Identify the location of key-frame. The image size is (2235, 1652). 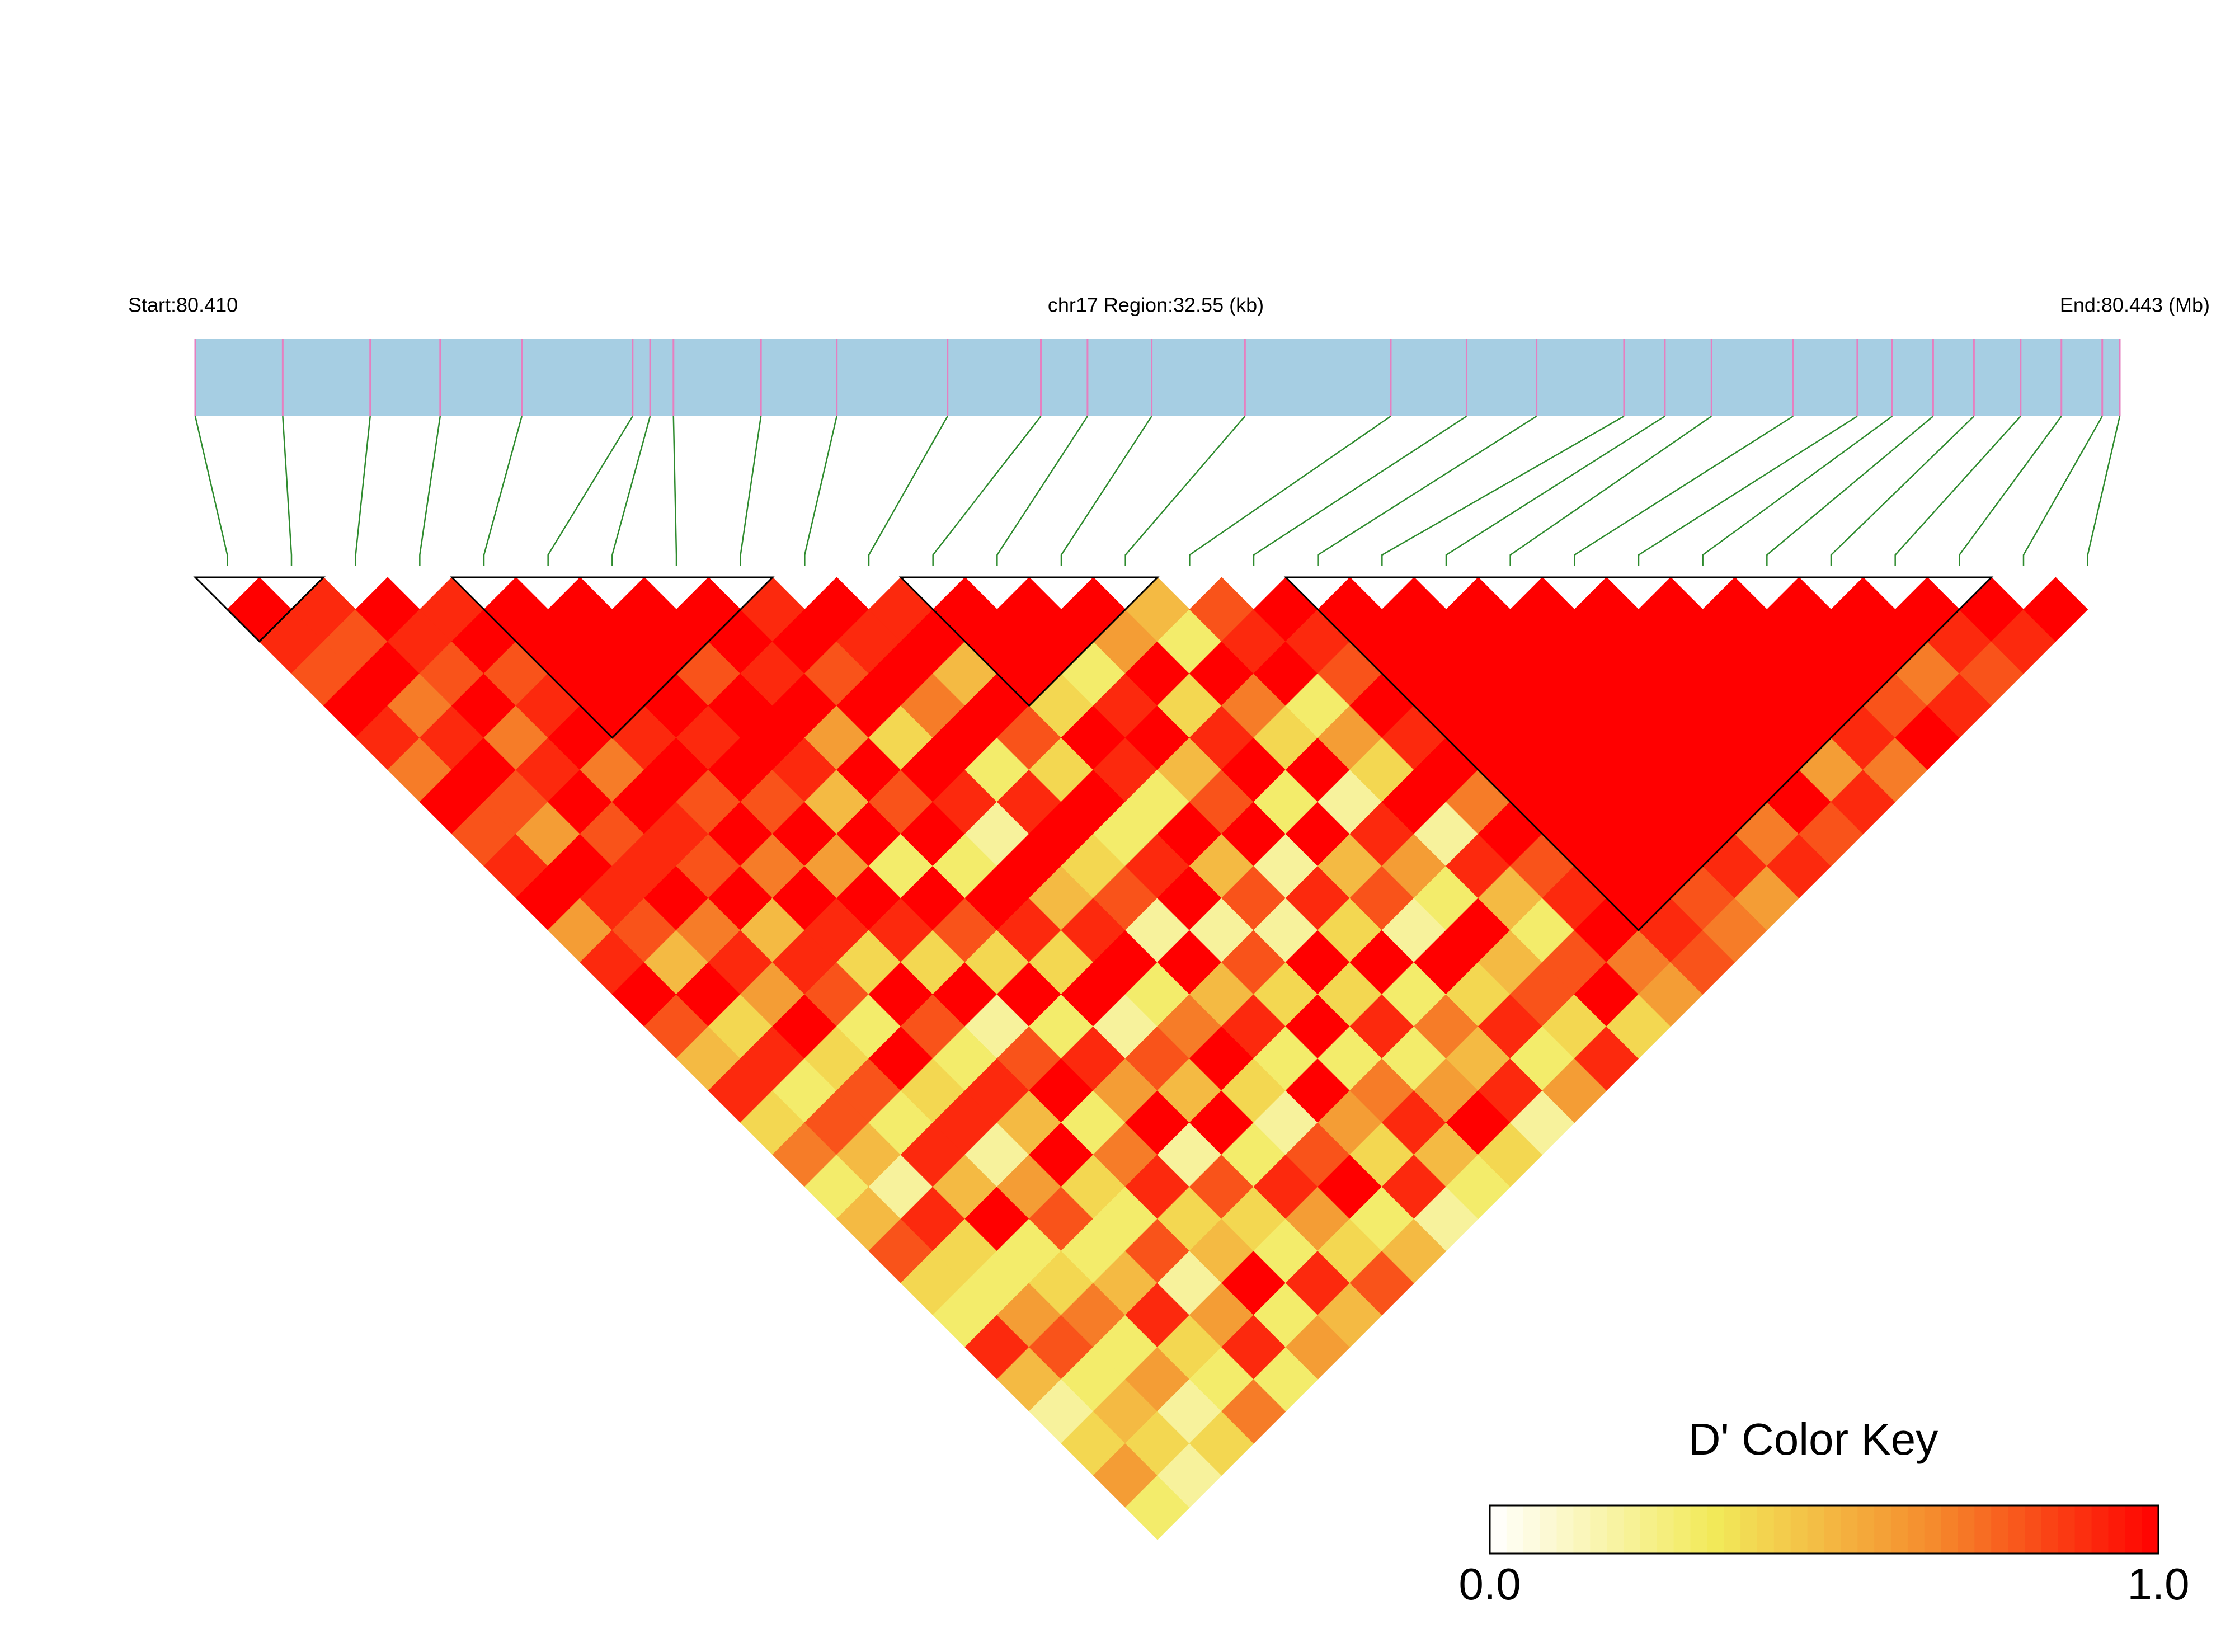
(1824, 1529).